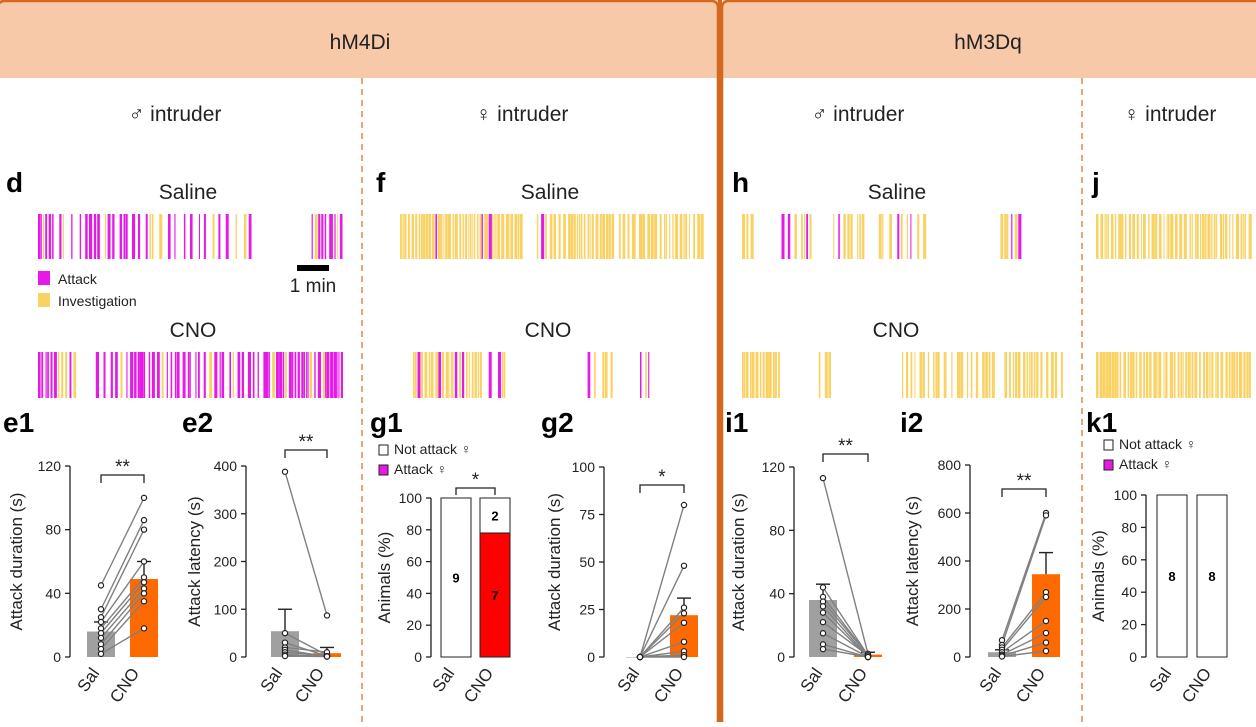 This screenshot has height=727, width=1256. What do you see at coordinates (16, 562) in the screenshot?
I see `y-axis-label: Attack duration (s)` at bounding box center [16, 562].